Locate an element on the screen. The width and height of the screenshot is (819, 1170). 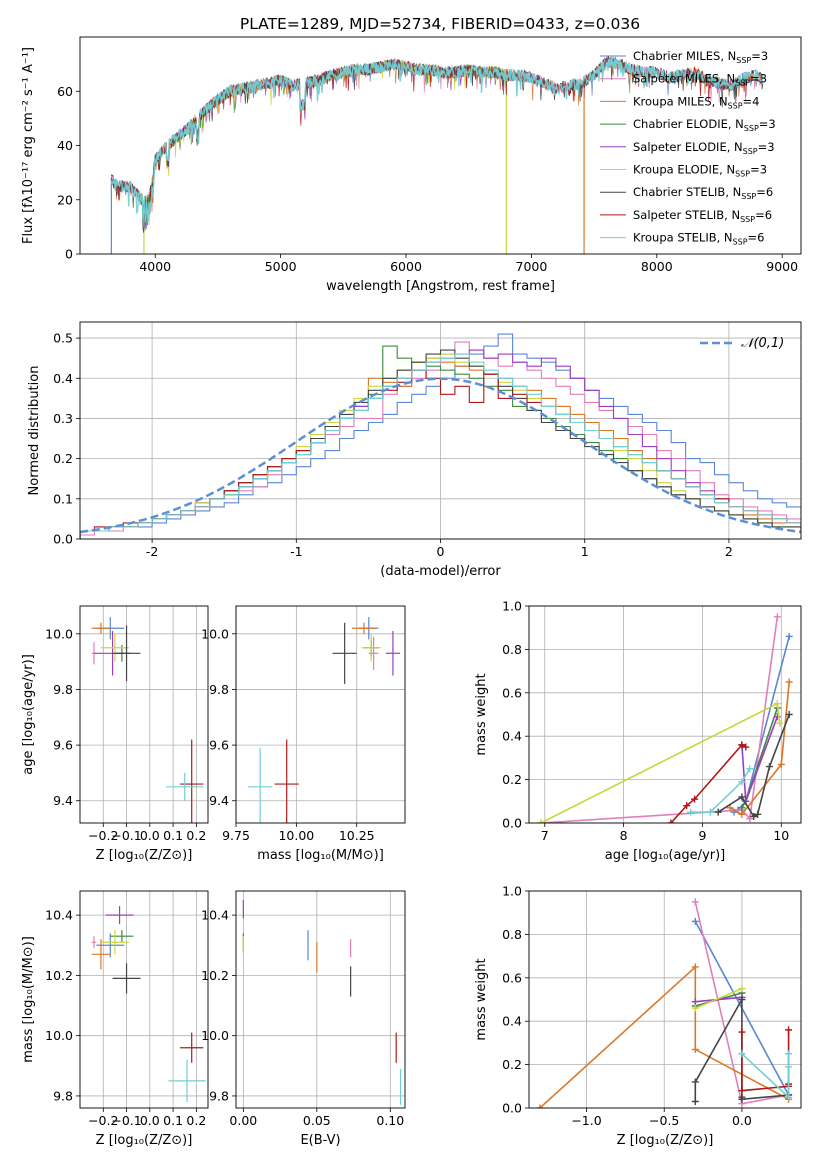
gaussian-curve is located at coordinates (440, 455).